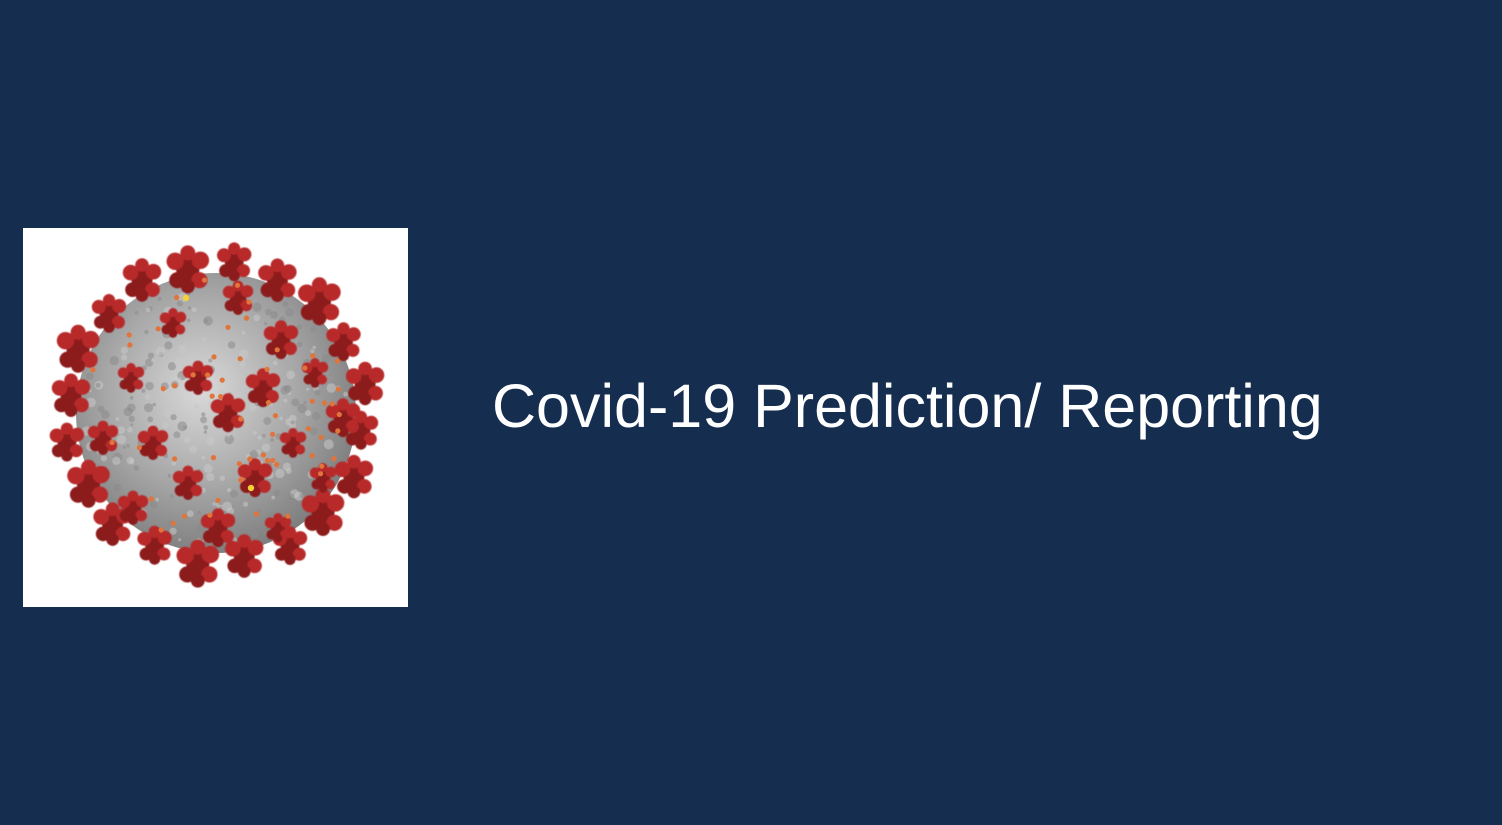  Describe the element at coordinates (186, 298) in the screenshot. I see `highlight-dot` at that location.